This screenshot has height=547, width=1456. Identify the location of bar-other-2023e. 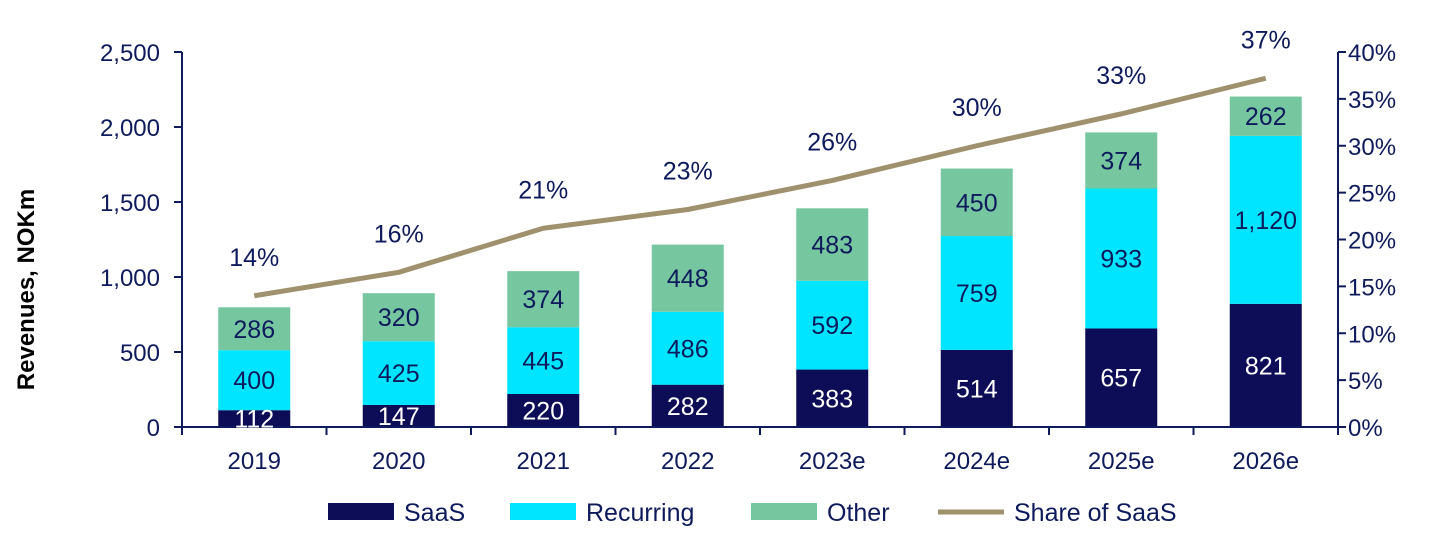
(832, 244).